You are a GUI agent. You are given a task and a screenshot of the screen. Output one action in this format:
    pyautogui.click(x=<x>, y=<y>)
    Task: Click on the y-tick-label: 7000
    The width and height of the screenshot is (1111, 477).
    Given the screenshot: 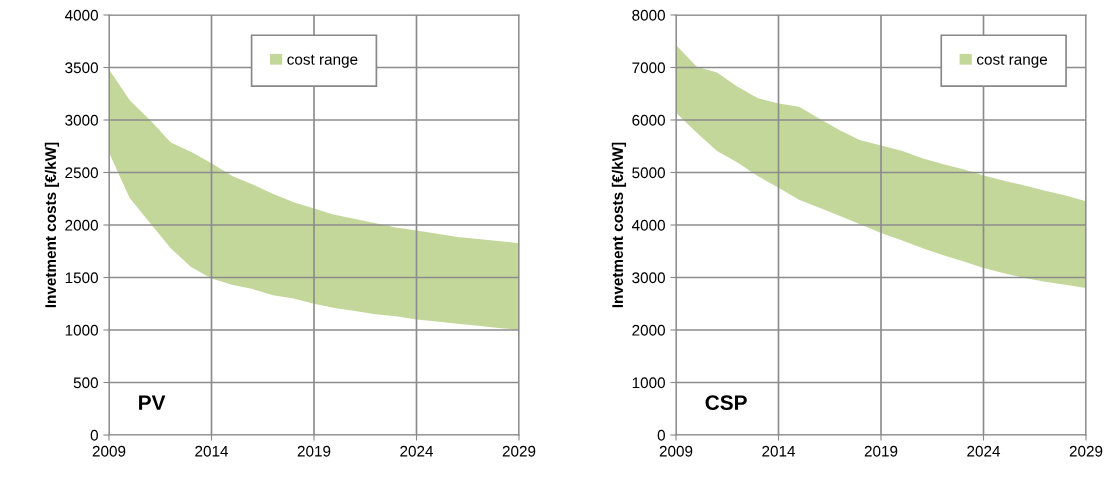 What is the action you would take?
    pyautogui.click(x=648, y=68)
    